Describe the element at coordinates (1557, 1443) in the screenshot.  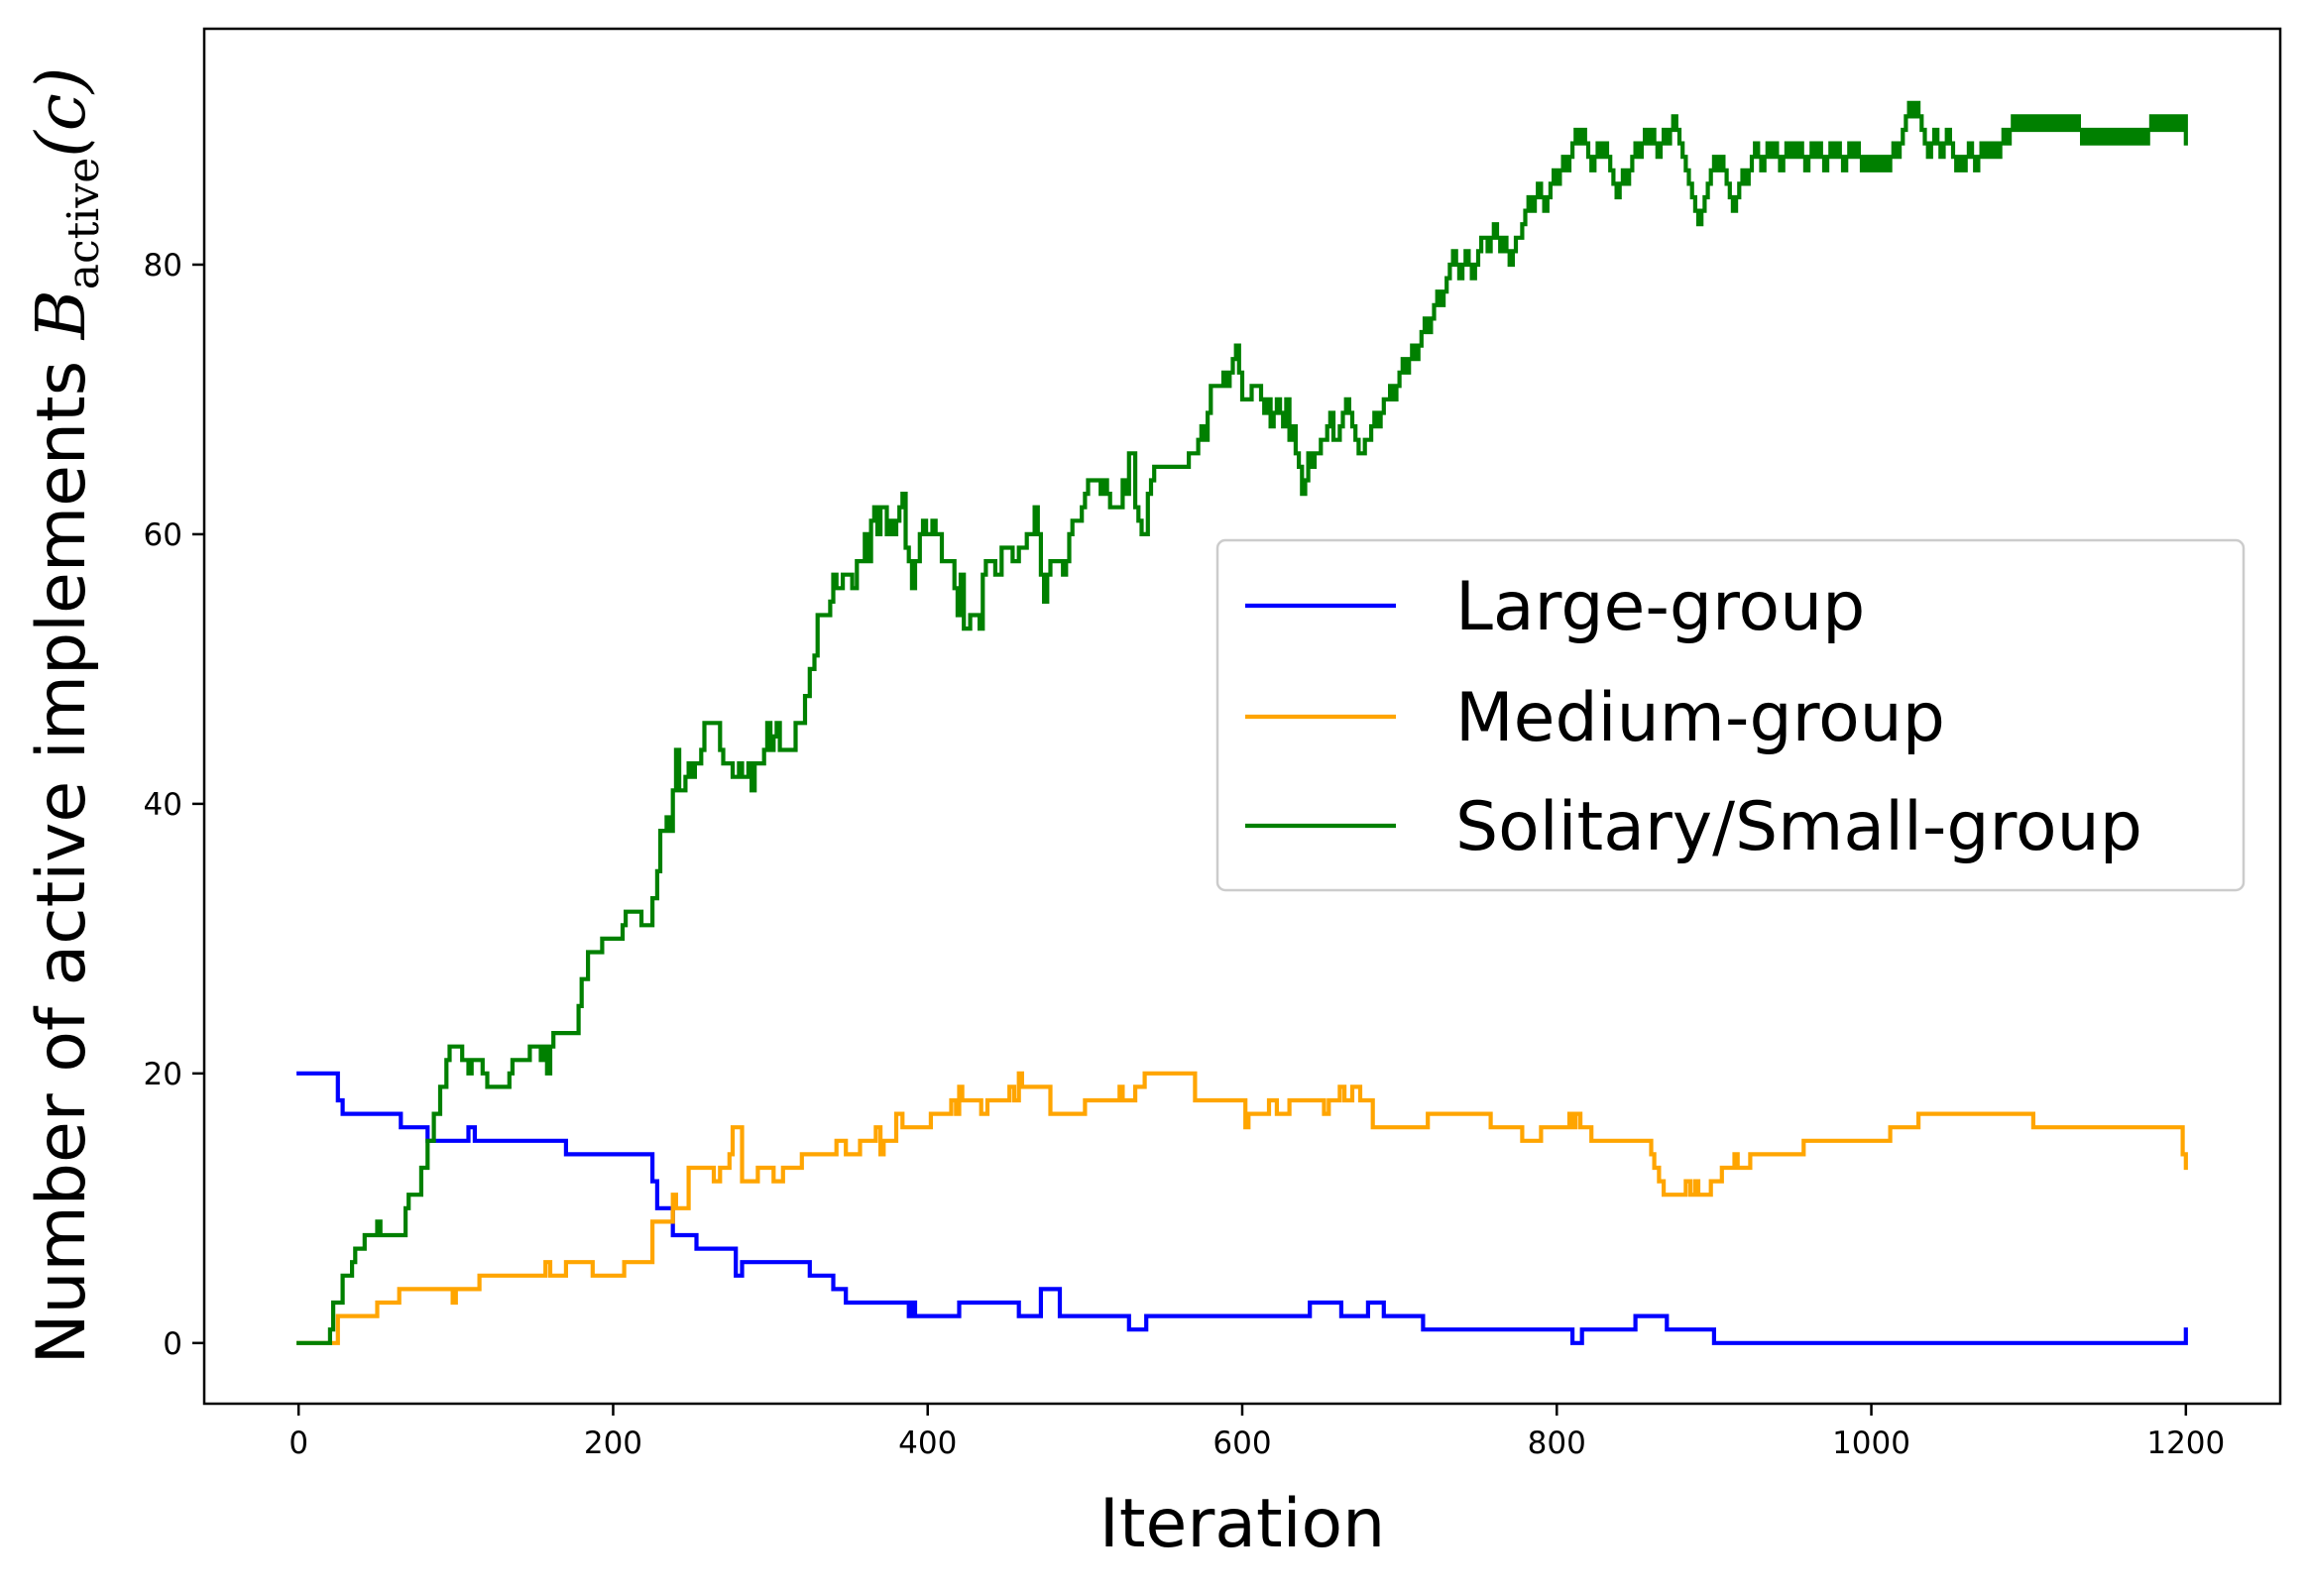
I see `x-tick-label: 800` at that location.